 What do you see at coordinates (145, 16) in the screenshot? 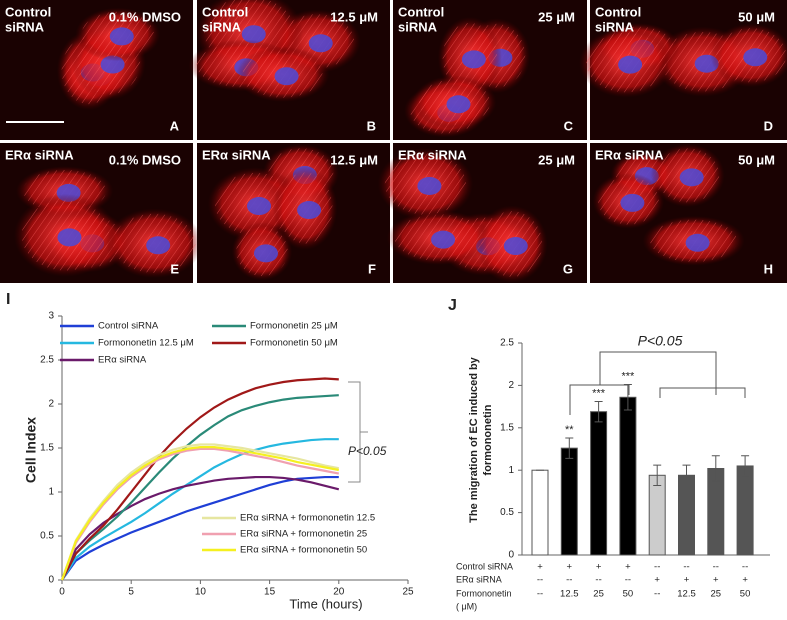
I see `condition-label: 0.1% DMSO` at bounding box center [145, 16].